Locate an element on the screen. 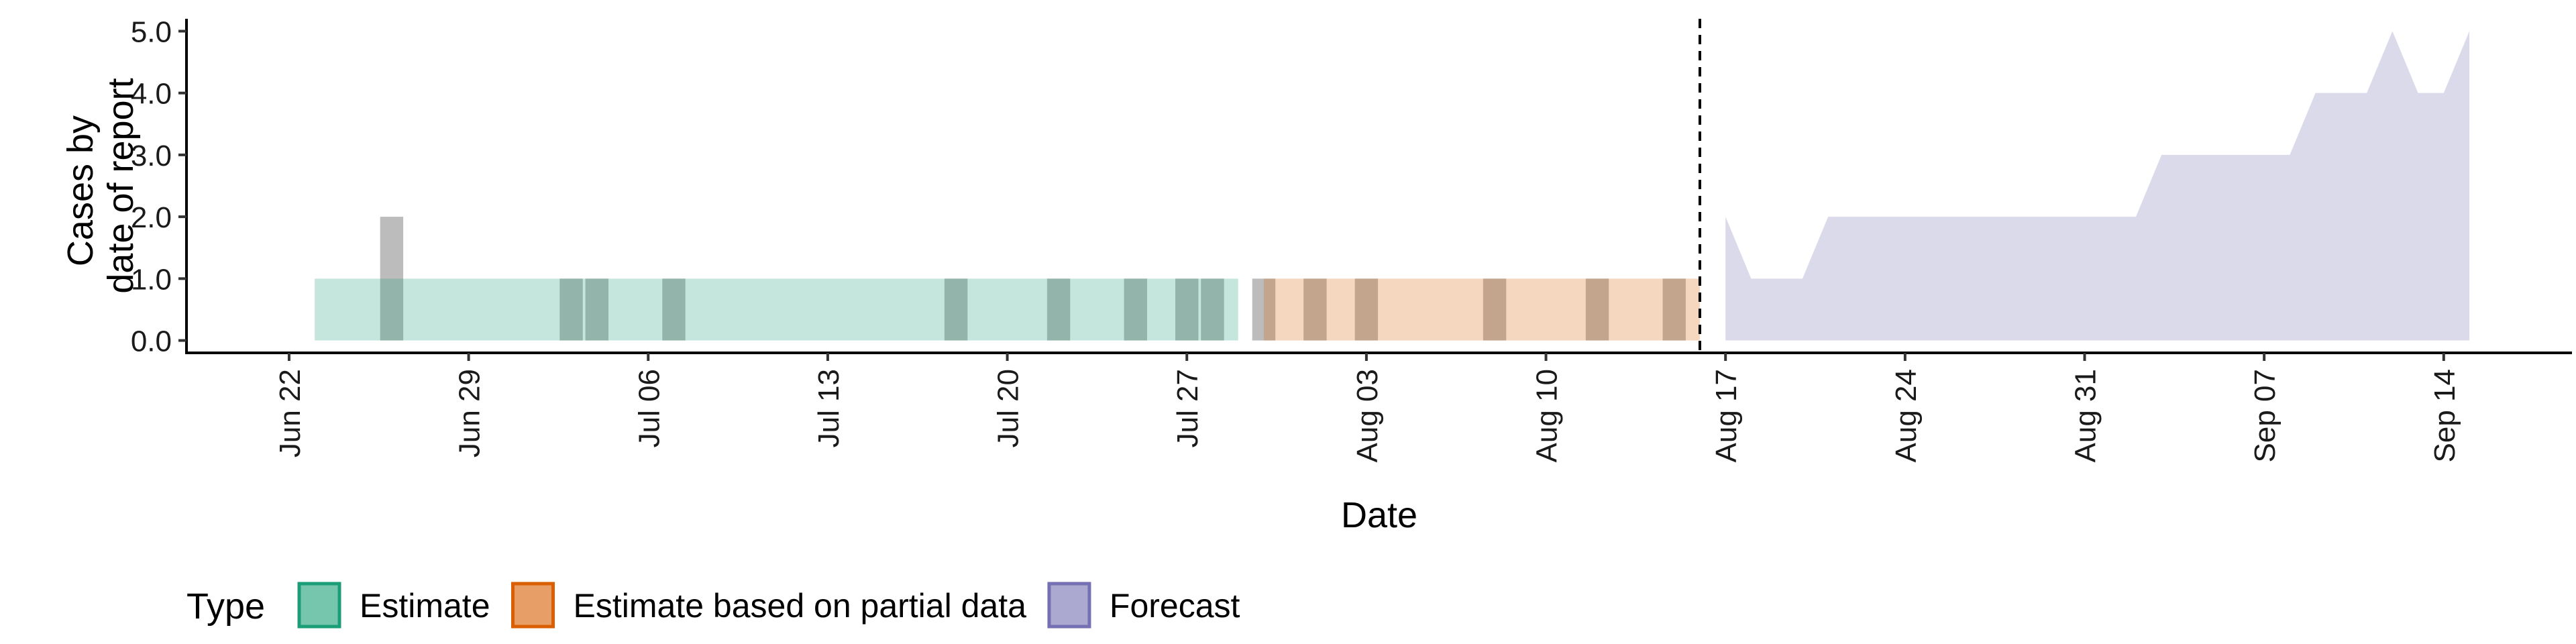 The width and height of the screenshot is (2576, 644). x-tick-label: Aug 03 is located at coordinates (1367, 415).